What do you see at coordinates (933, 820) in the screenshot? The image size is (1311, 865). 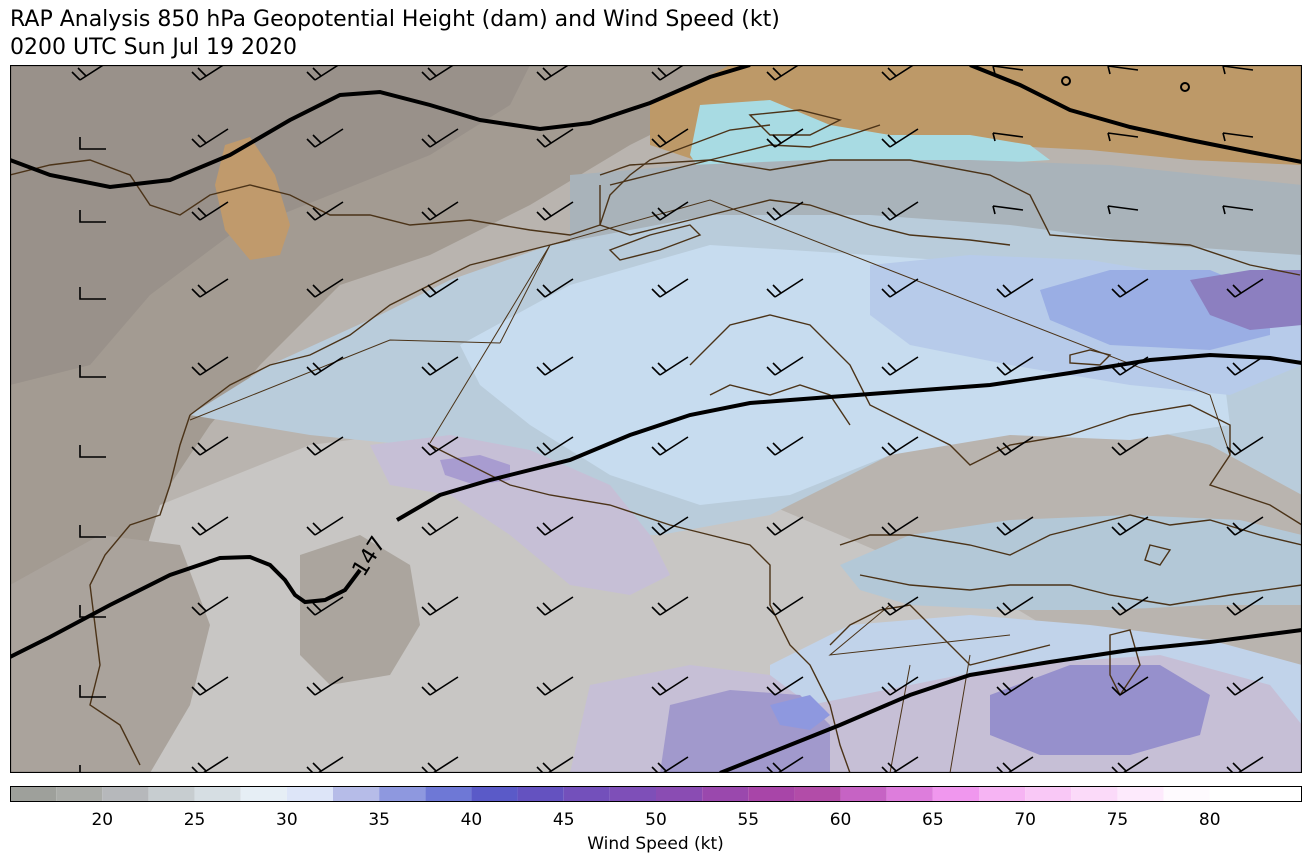 I see `colorbar-tick-label: 65` at bounding box center [933, 820].